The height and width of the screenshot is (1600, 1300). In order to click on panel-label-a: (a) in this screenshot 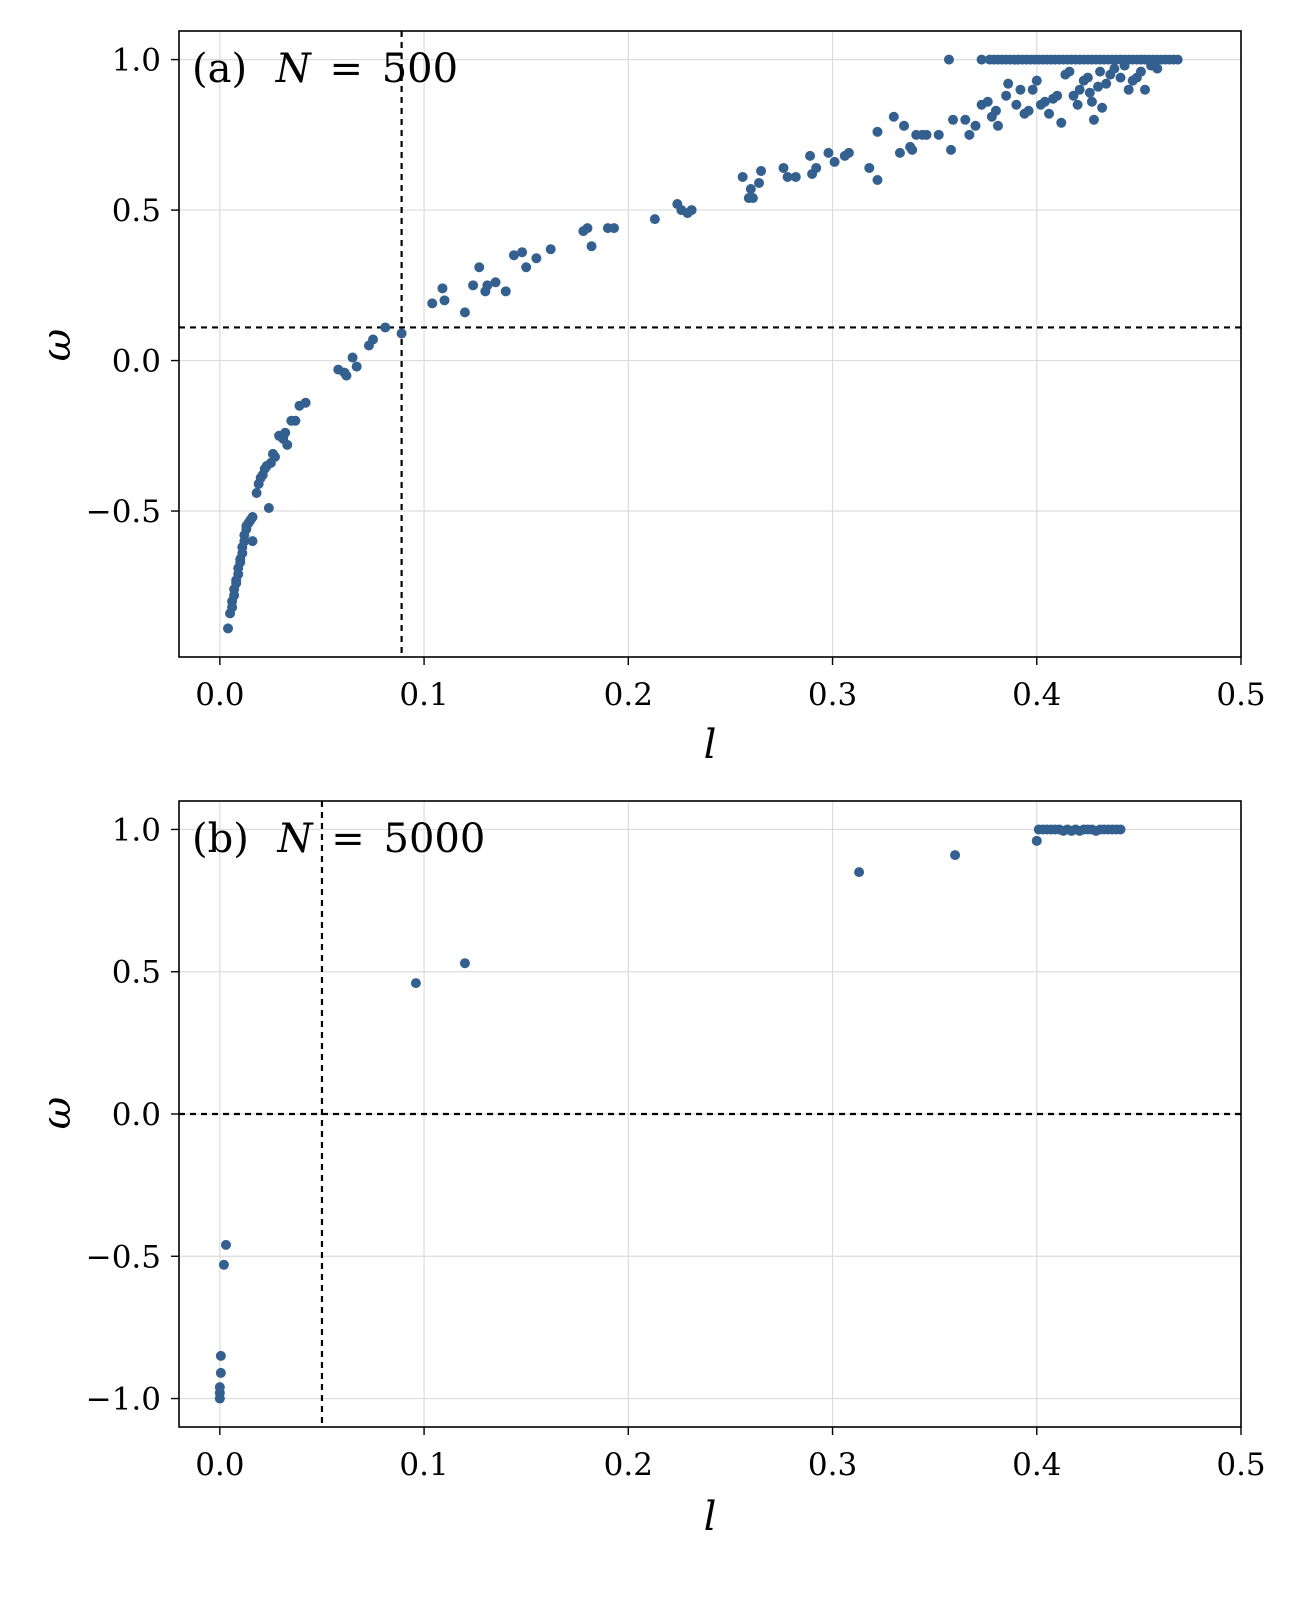, I will do `click(219, 69)`.